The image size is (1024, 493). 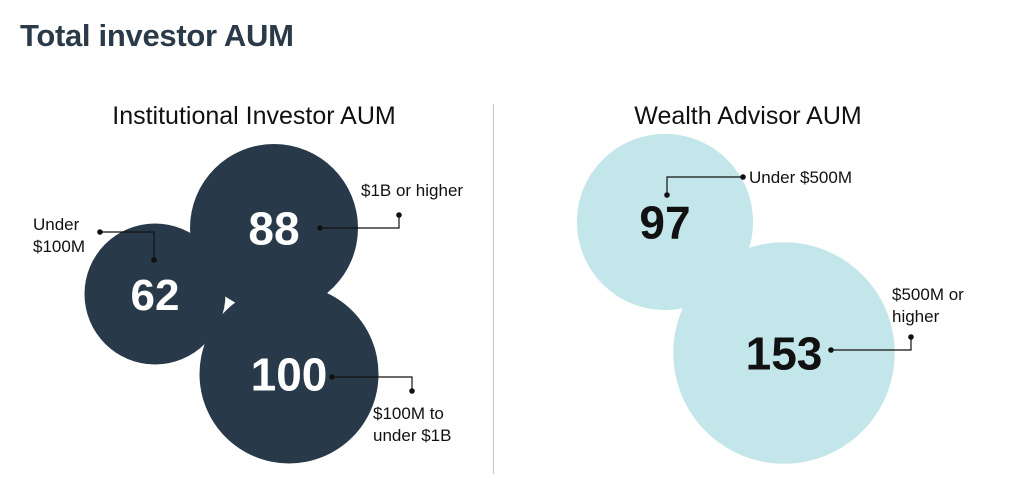 I want to click on bubble-group: 100 $100M to under $1B, so click(x=325, y=374).